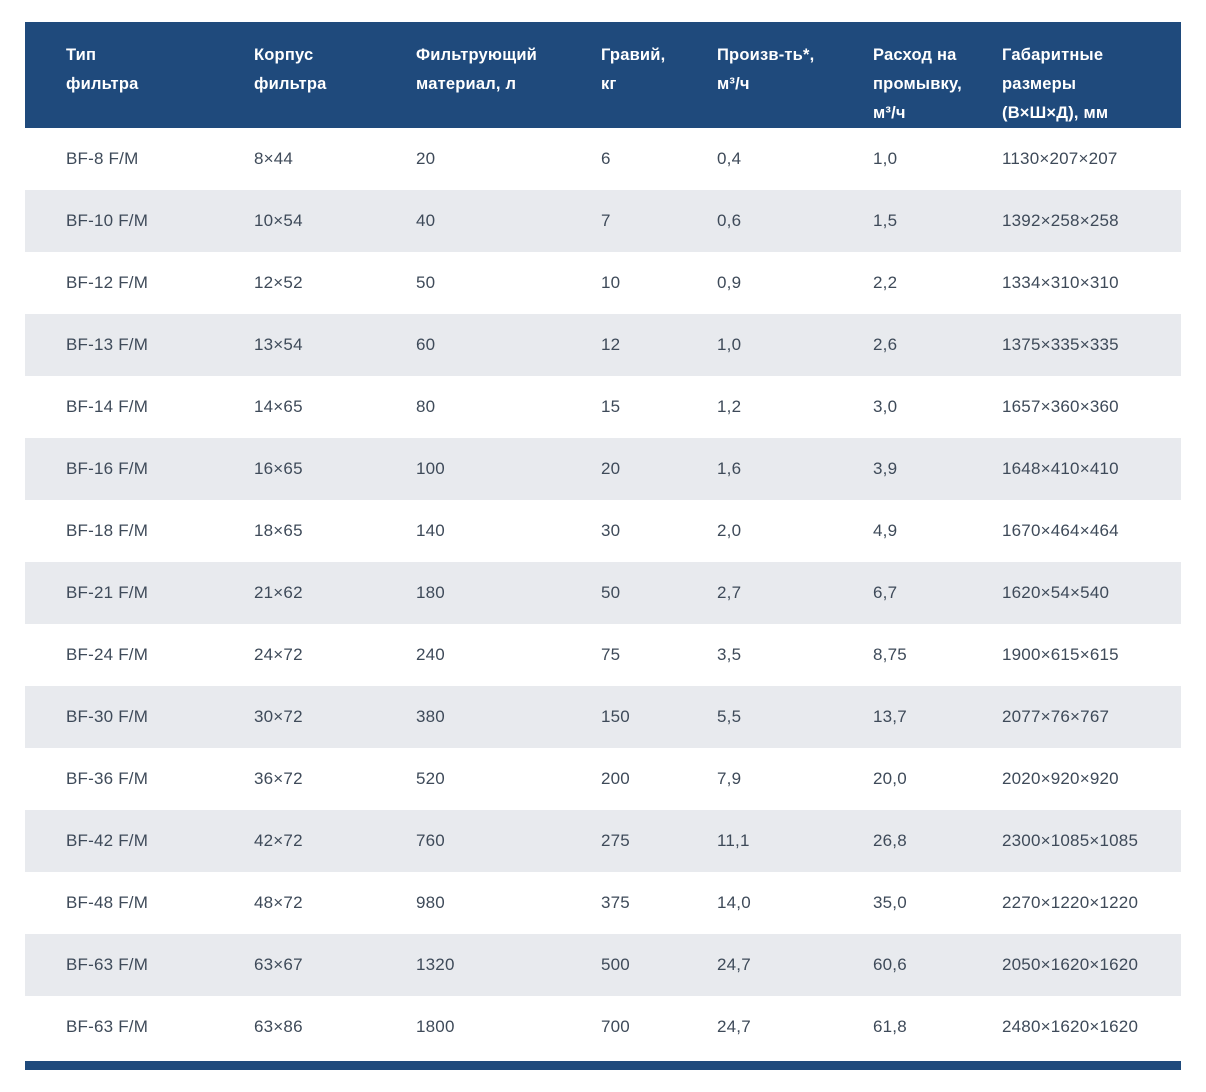 The width and height of the screenshot is (1206, 1092). Describe the element at coordinates (885, 530) in the screenshot. I see `table-cell: 4,9` at that location.